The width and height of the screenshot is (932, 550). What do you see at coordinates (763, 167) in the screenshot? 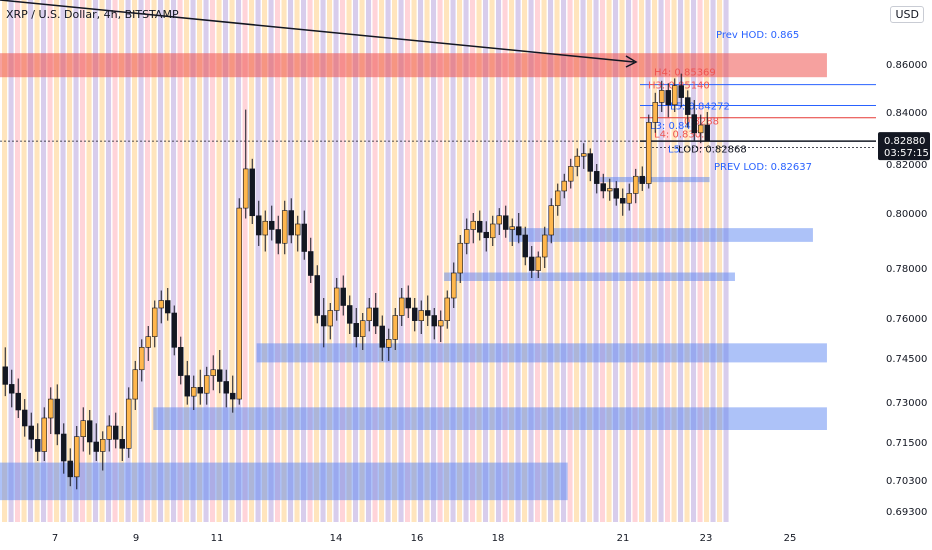
I see `prev-lod-label: PREV LOD: 0.82637` at bounding box center [763, 167].